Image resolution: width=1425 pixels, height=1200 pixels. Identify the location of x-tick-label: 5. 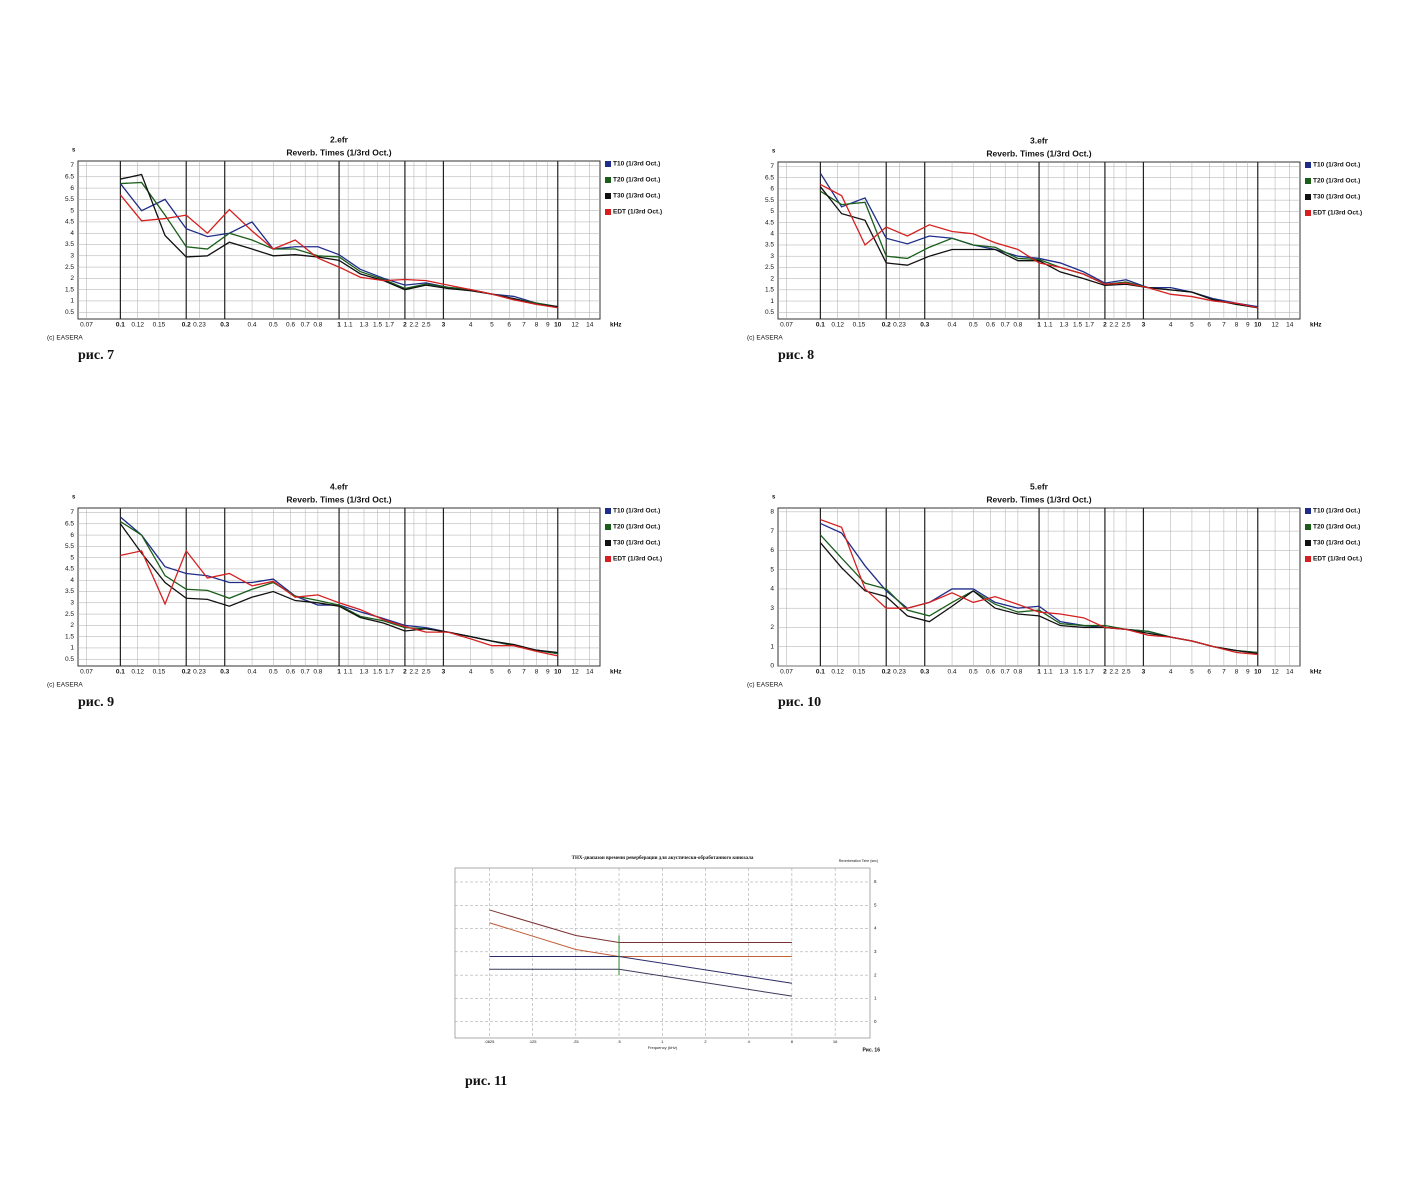
(492, 325).